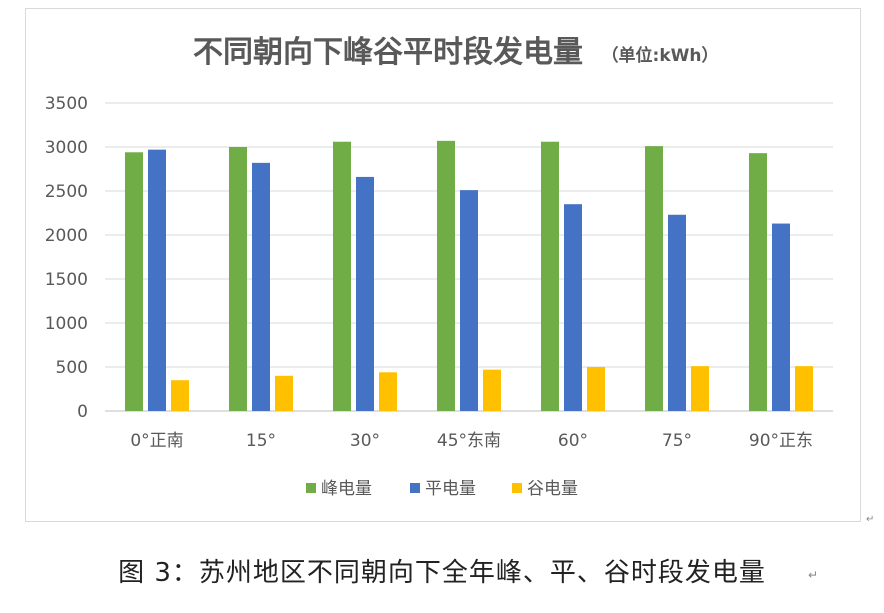 The width and height of the screenshot is (884, 613). Describe the element at coordinates (573, 441) in the screenshot. I see `x-category-label: 60°` at that location.